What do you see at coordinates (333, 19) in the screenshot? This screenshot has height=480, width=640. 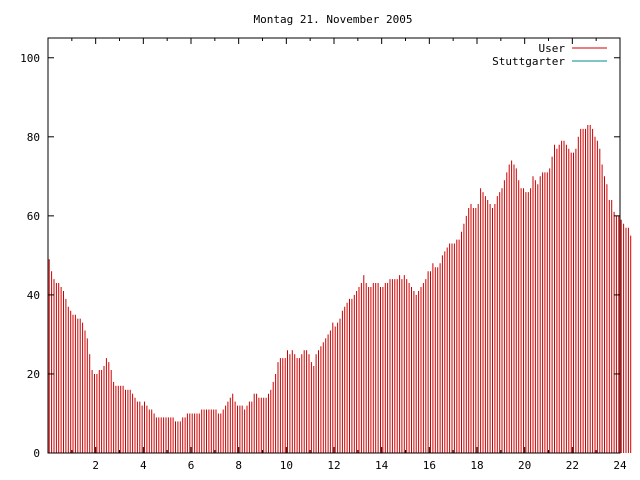 I see `chart-title: Montag 21. November 2005` at bounding box center [333, 19].